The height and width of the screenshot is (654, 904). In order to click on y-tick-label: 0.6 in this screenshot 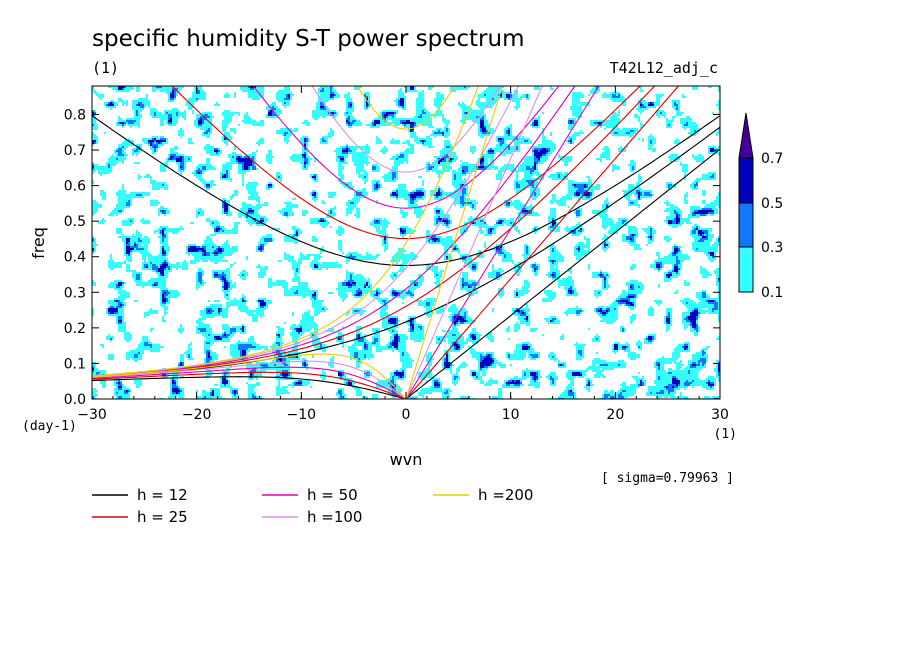, I will do `click(75, 187)`.